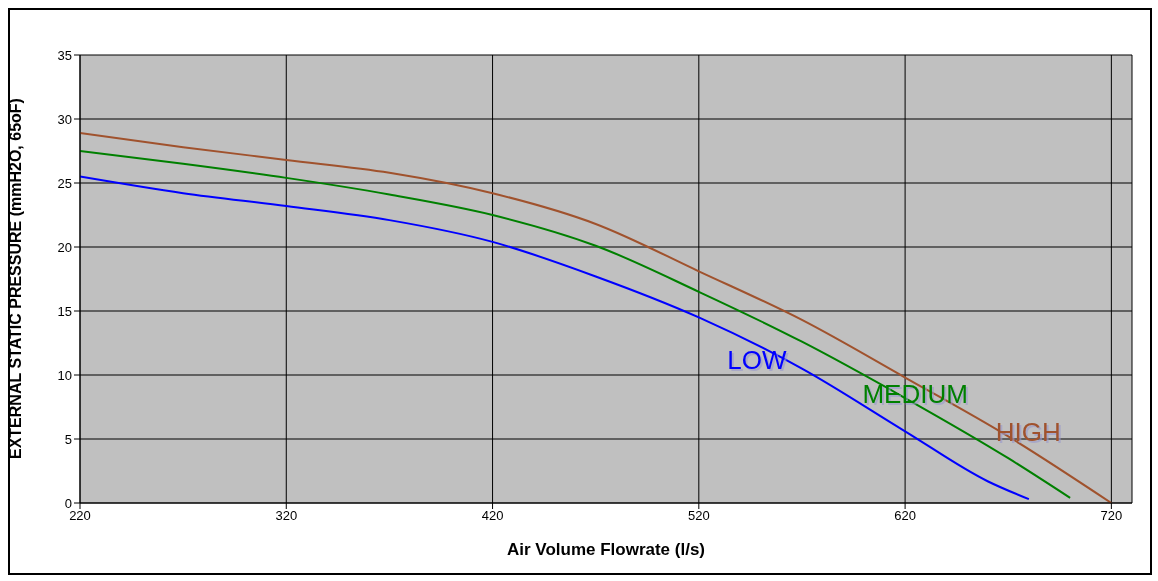 The width and height of the screenshot is (1158, 581). I want to click on x-tick-label: 520, so click(698, 516).